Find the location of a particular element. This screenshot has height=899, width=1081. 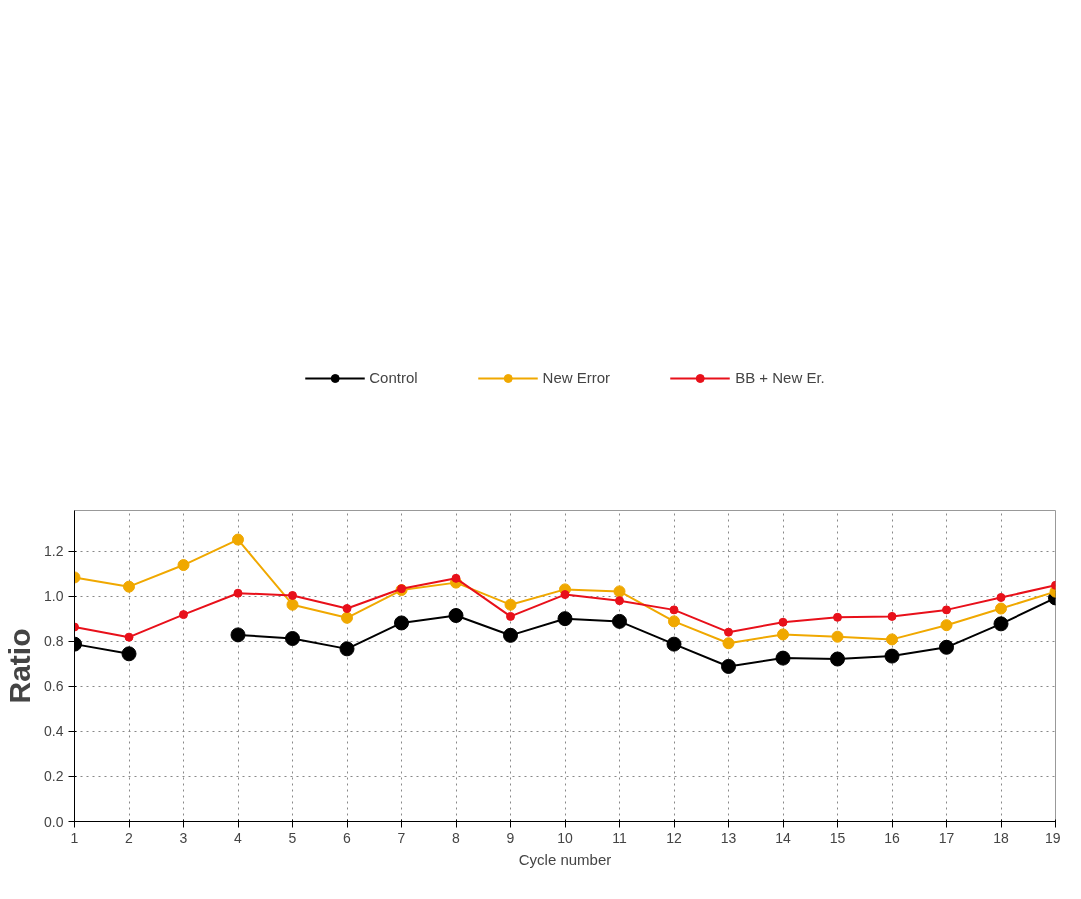

x-tick-label: 16 is located at coordinates (892, 837).